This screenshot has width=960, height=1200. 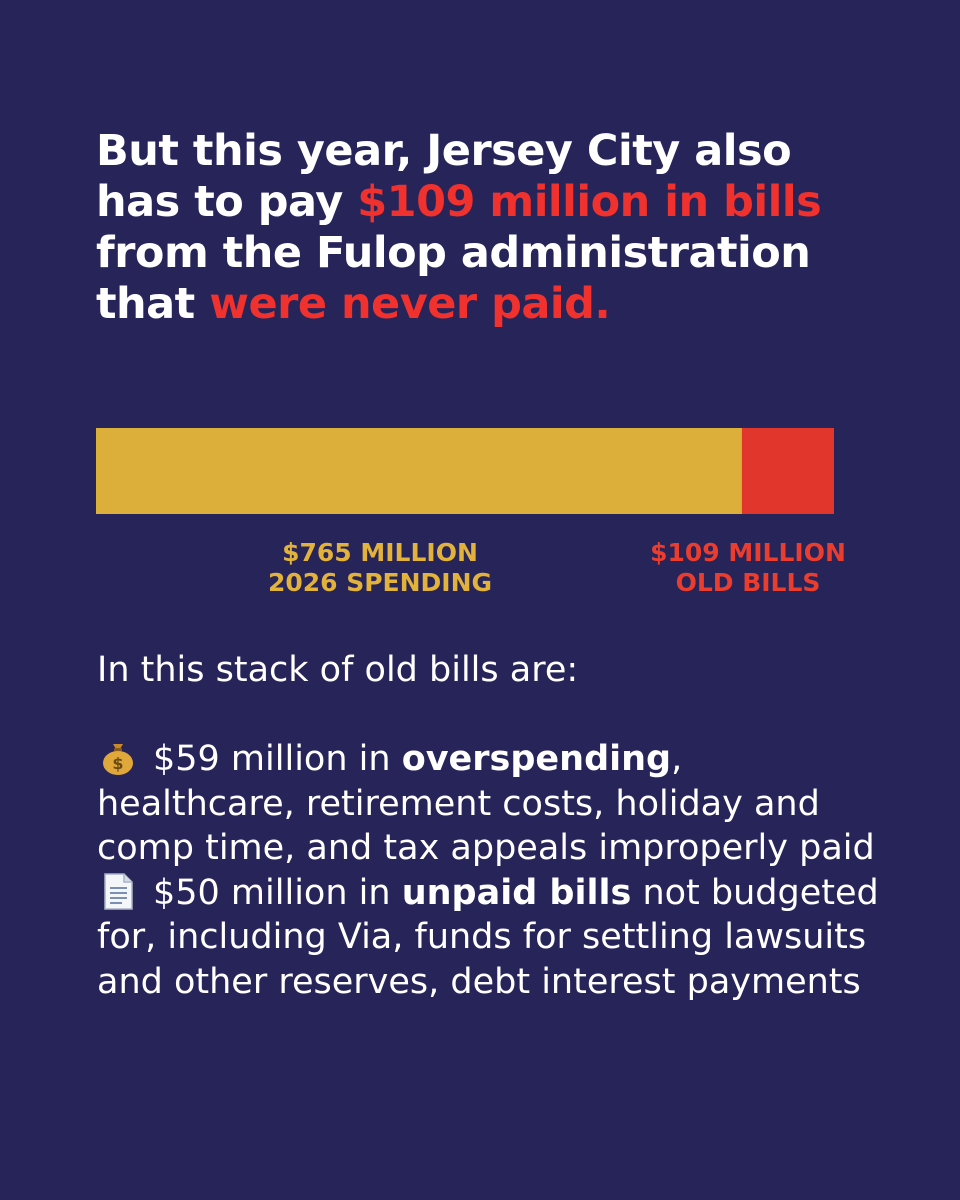 I want to click on money-bag-icon: $, so click(x=118, y=759).